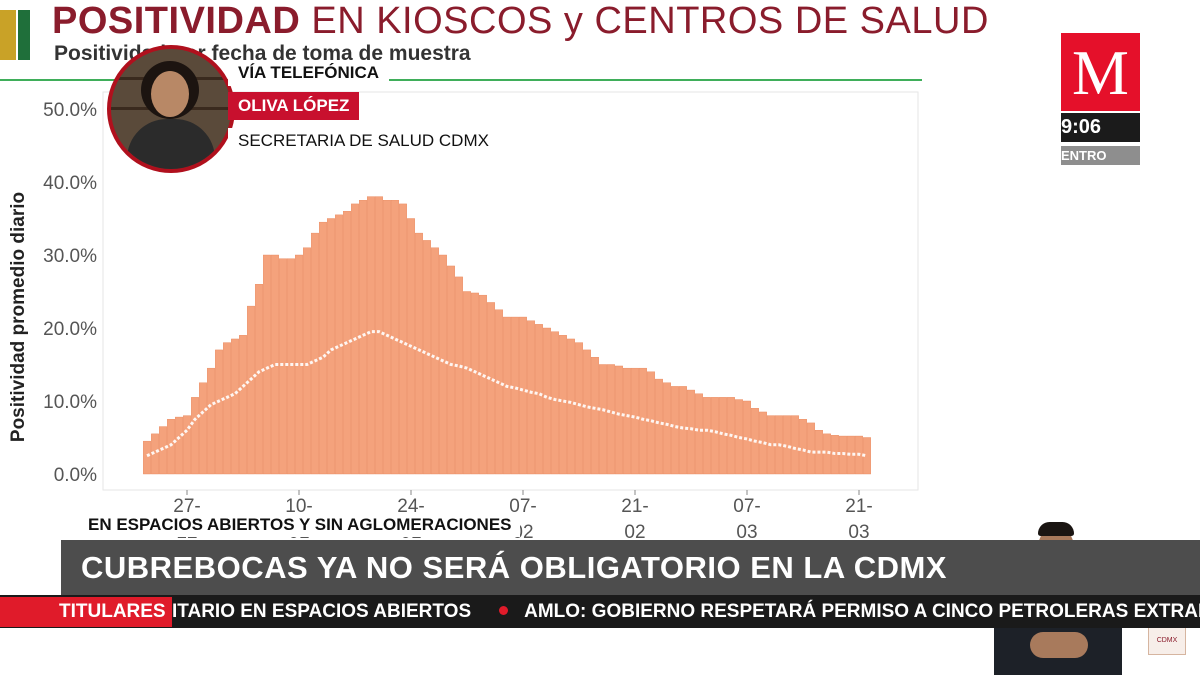 The width and height of the screenshot is (1200, 675). Describe the element at coordinates (186, 506) in the screenshot. I see `x-tick-label: 27-` at that location.